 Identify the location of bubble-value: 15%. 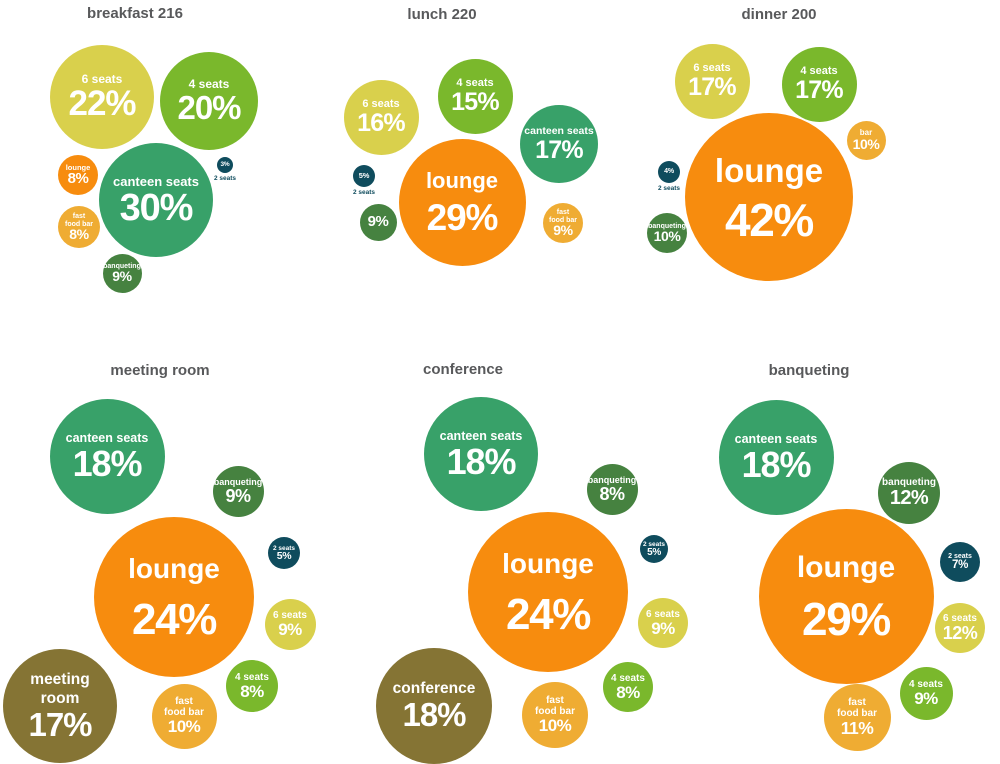
(475, 101).